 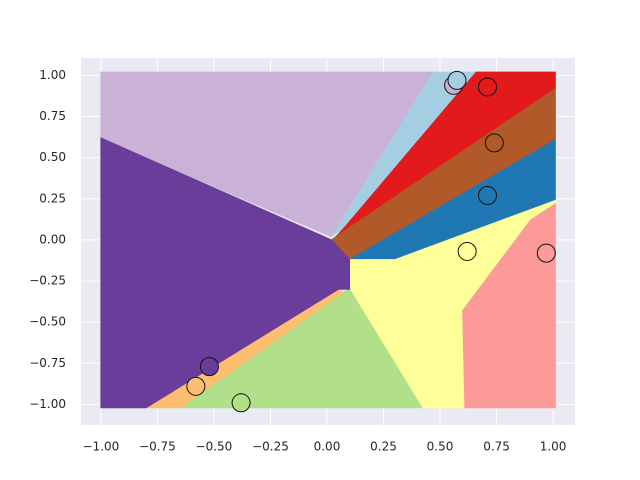 What do you see at coordinates (52, 75) in the screenshot?
I see `y-tick-label: 1.00` at bounding box center [52, 75].